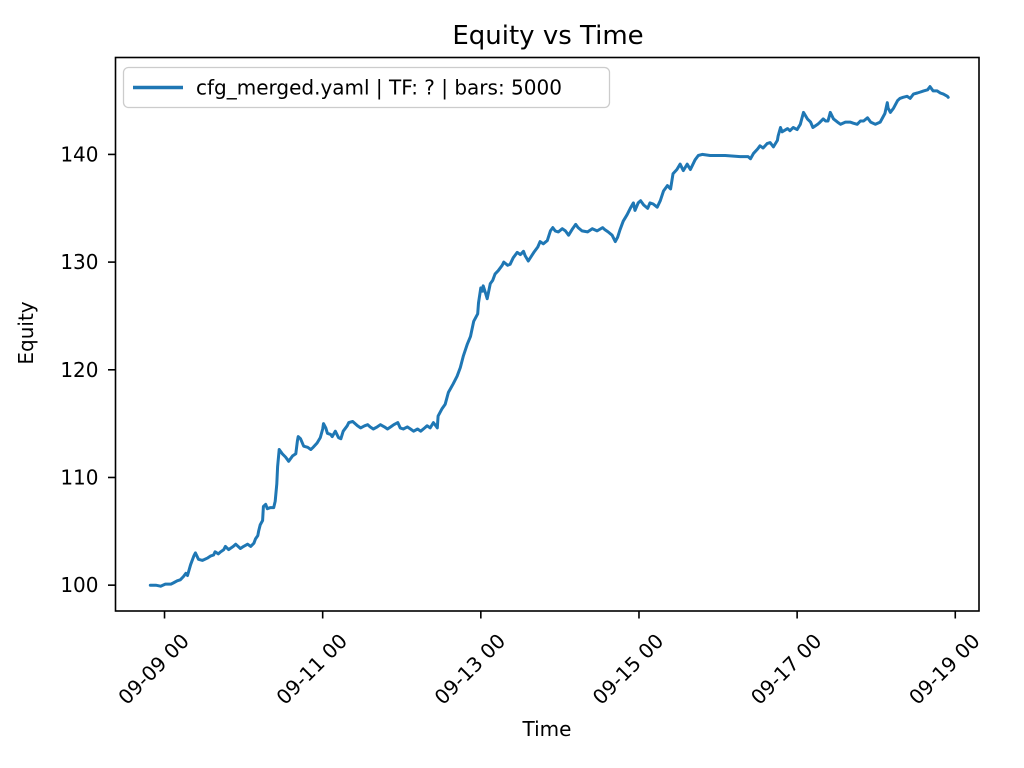 The image size is (1024, 768). I want to click on y-tick-label: 110, so click(79, 477).